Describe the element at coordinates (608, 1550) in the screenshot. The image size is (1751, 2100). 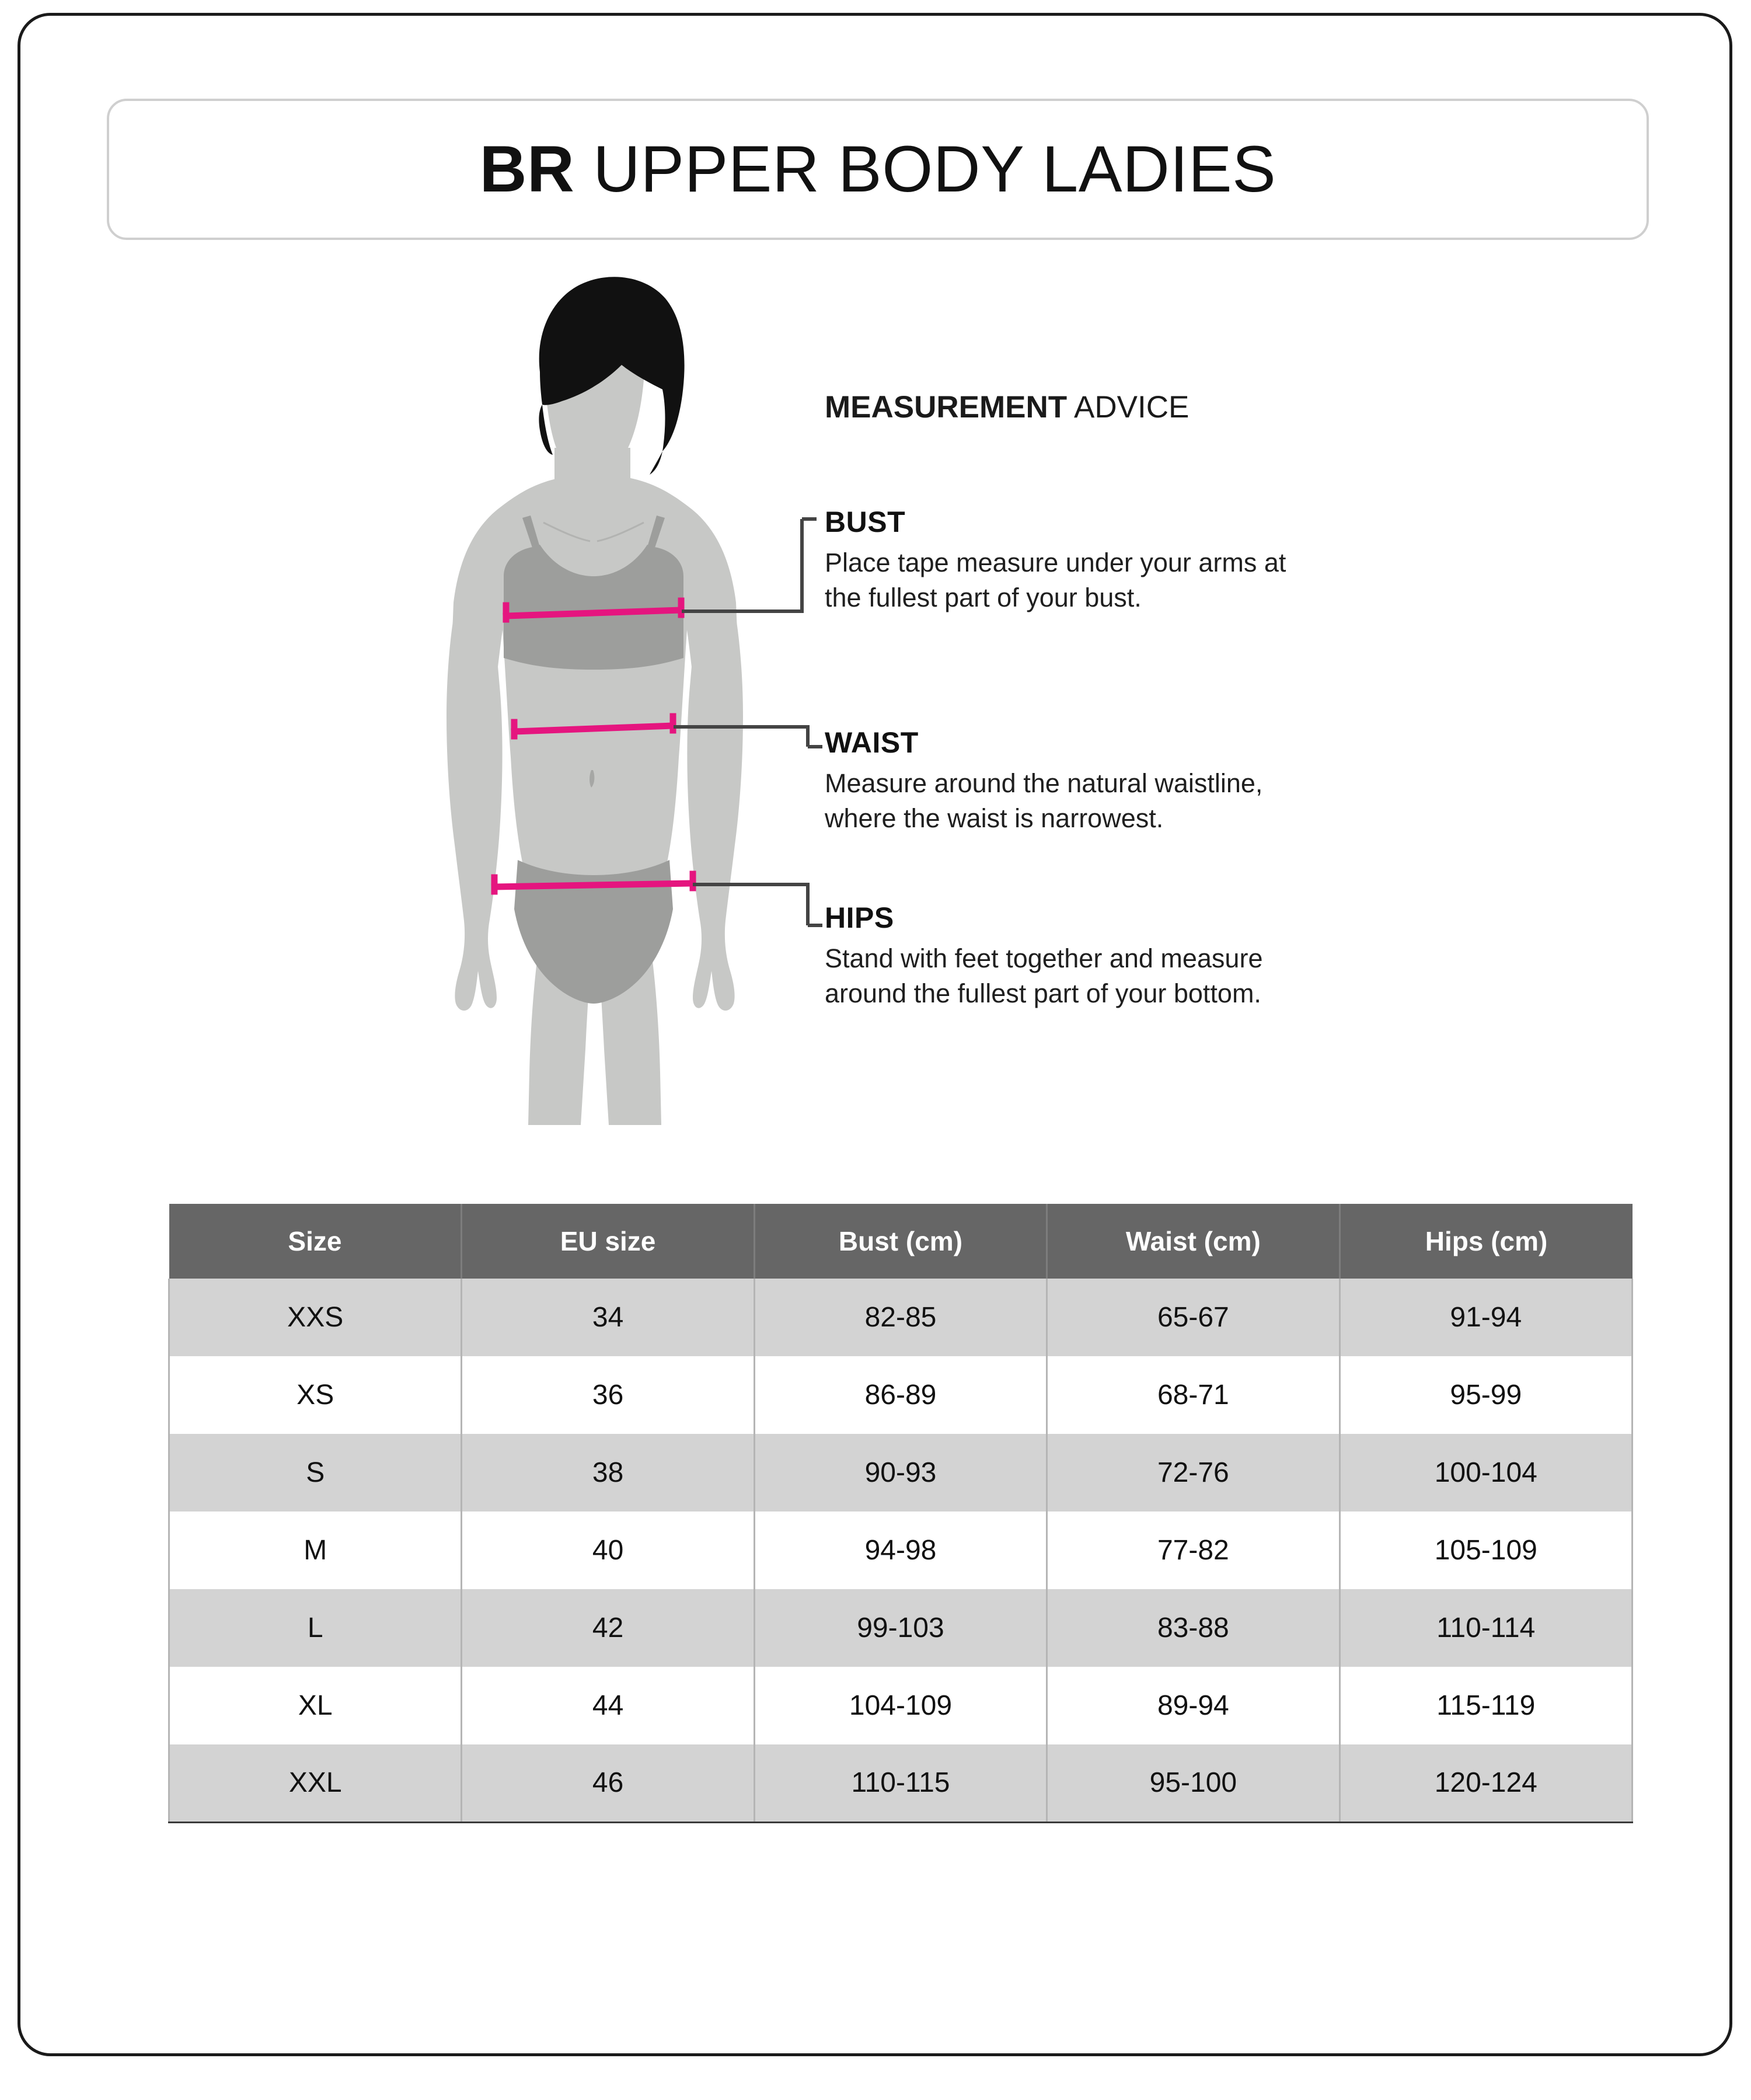
I see `cell-eu: 40` at that location.